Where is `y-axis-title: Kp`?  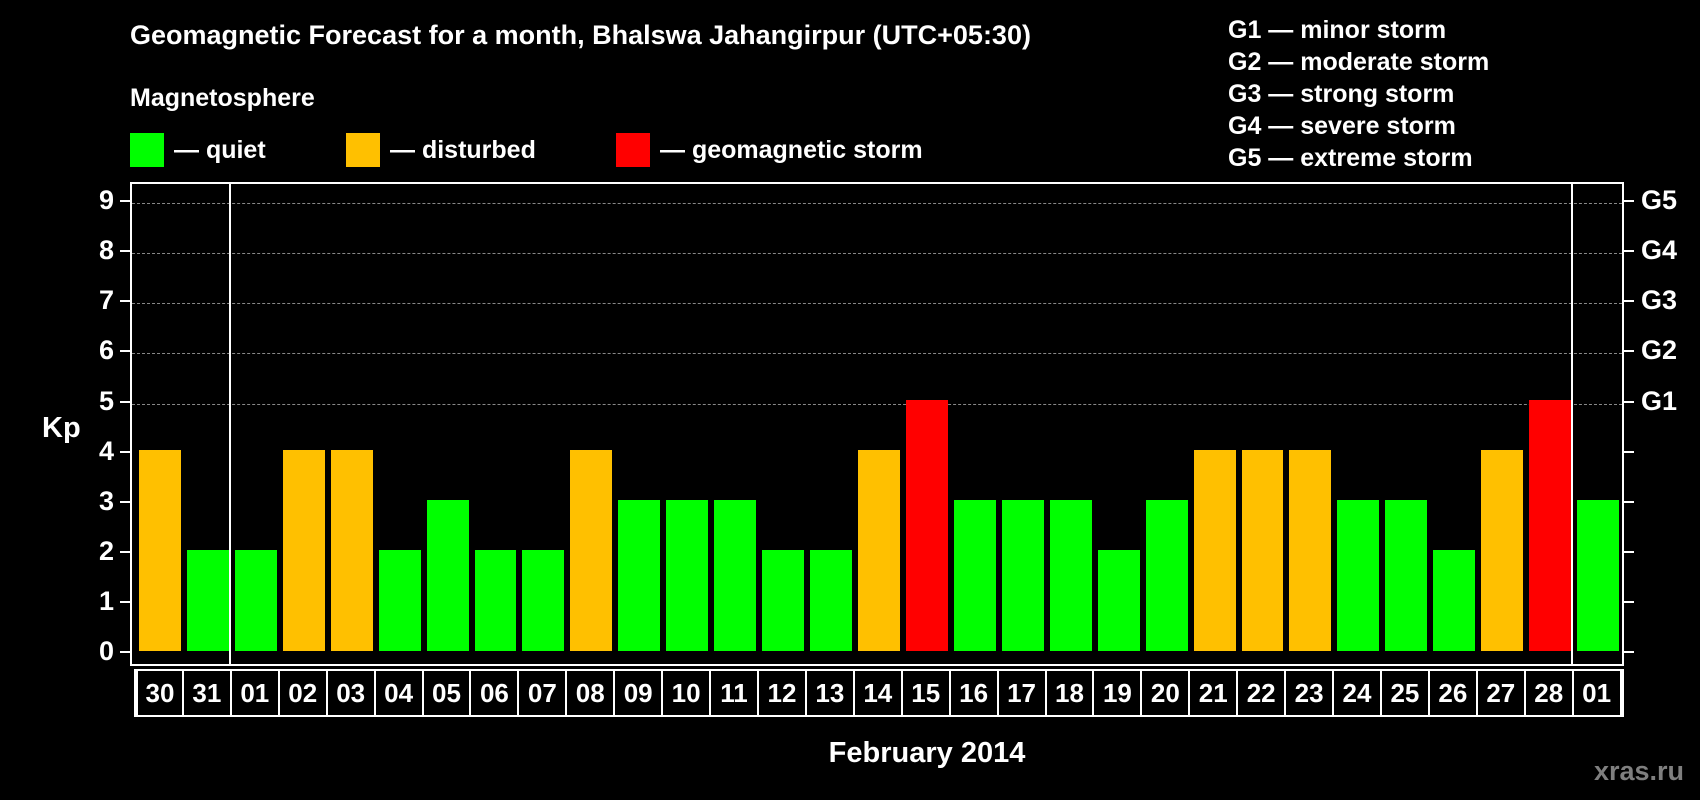 y-axis-title: Kp is located at coordinates (61, 428).